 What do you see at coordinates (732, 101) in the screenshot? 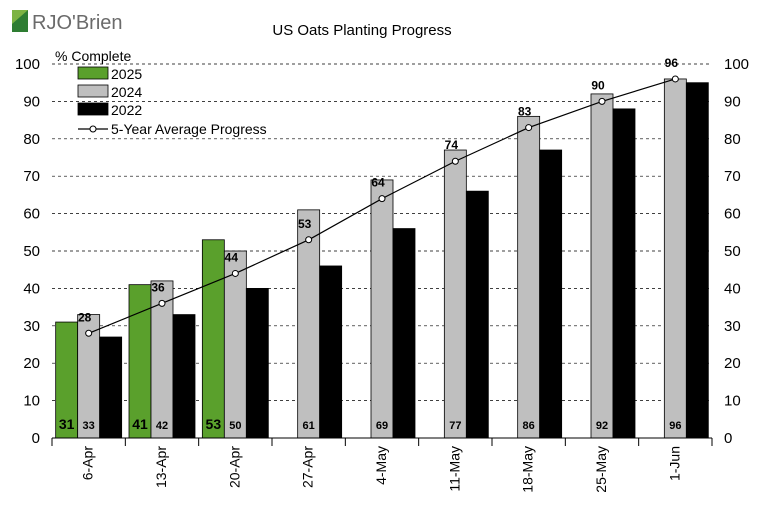
I see `y-tick-right-90: 90` at bounding box center [732, 101].